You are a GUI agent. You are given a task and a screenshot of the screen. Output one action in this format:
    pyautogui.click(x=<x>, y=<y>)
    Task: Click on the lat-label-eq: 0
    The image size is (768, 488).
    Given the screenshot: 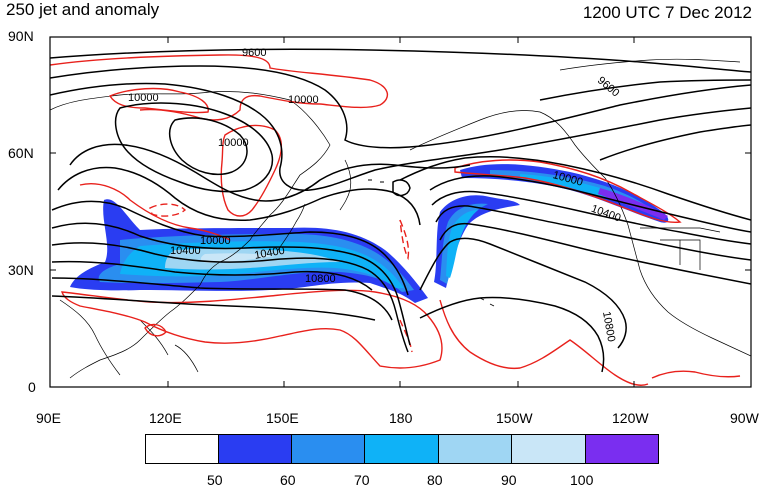 What is the action you would take?
    pyautogui.click(x=32, y=387)
    